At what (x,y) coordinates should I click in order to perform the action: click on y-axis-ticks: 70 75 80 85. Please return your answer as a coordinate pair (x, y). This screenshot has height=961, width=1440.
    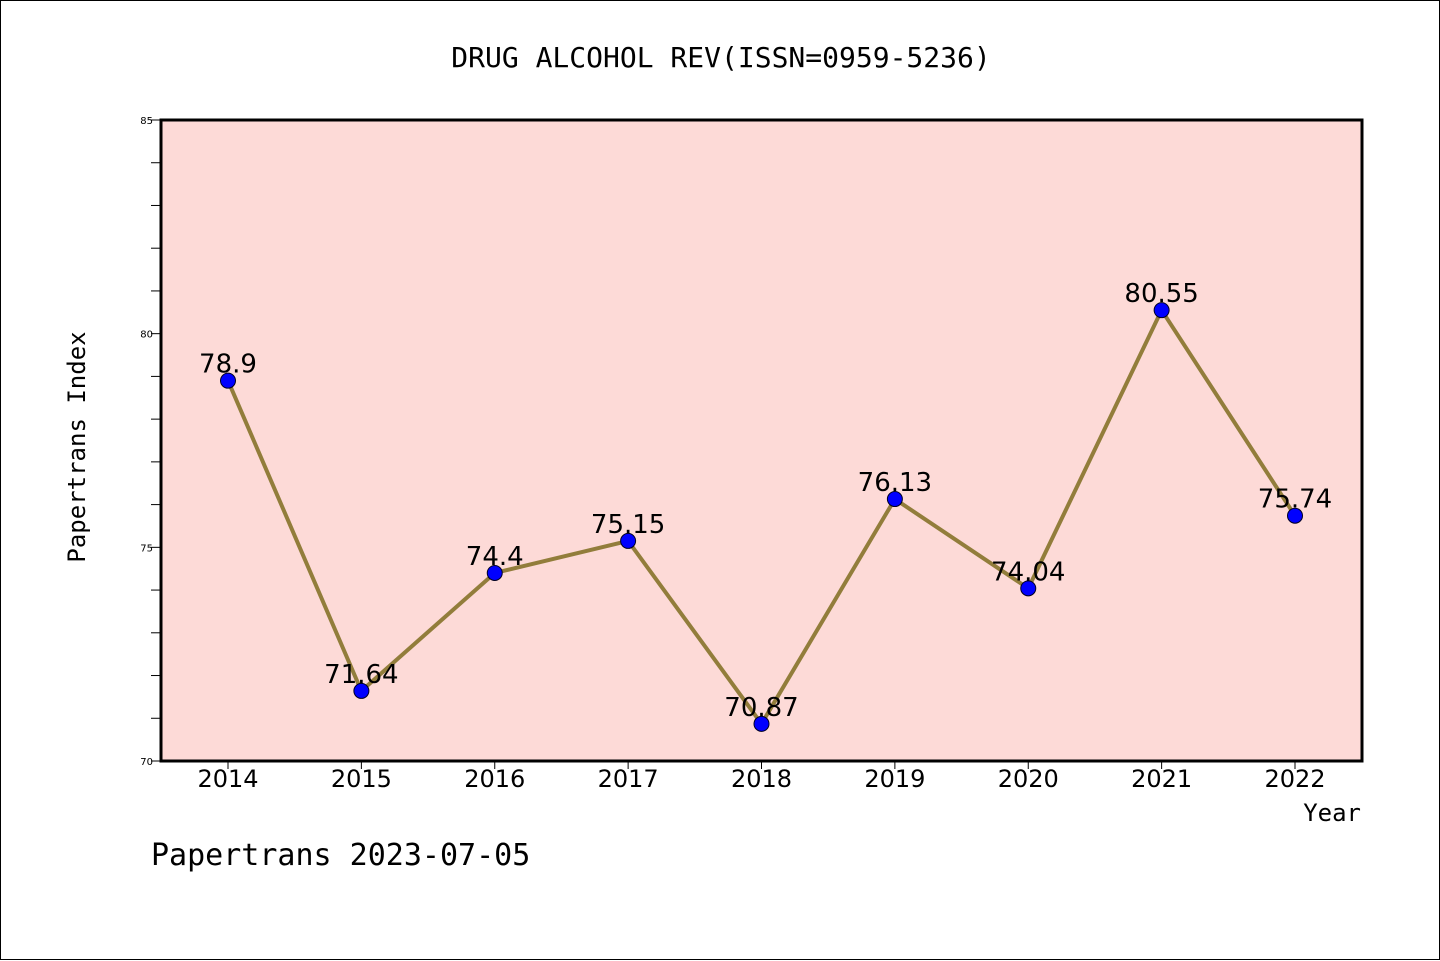
    Looking at the image, I should click on (150, 442).